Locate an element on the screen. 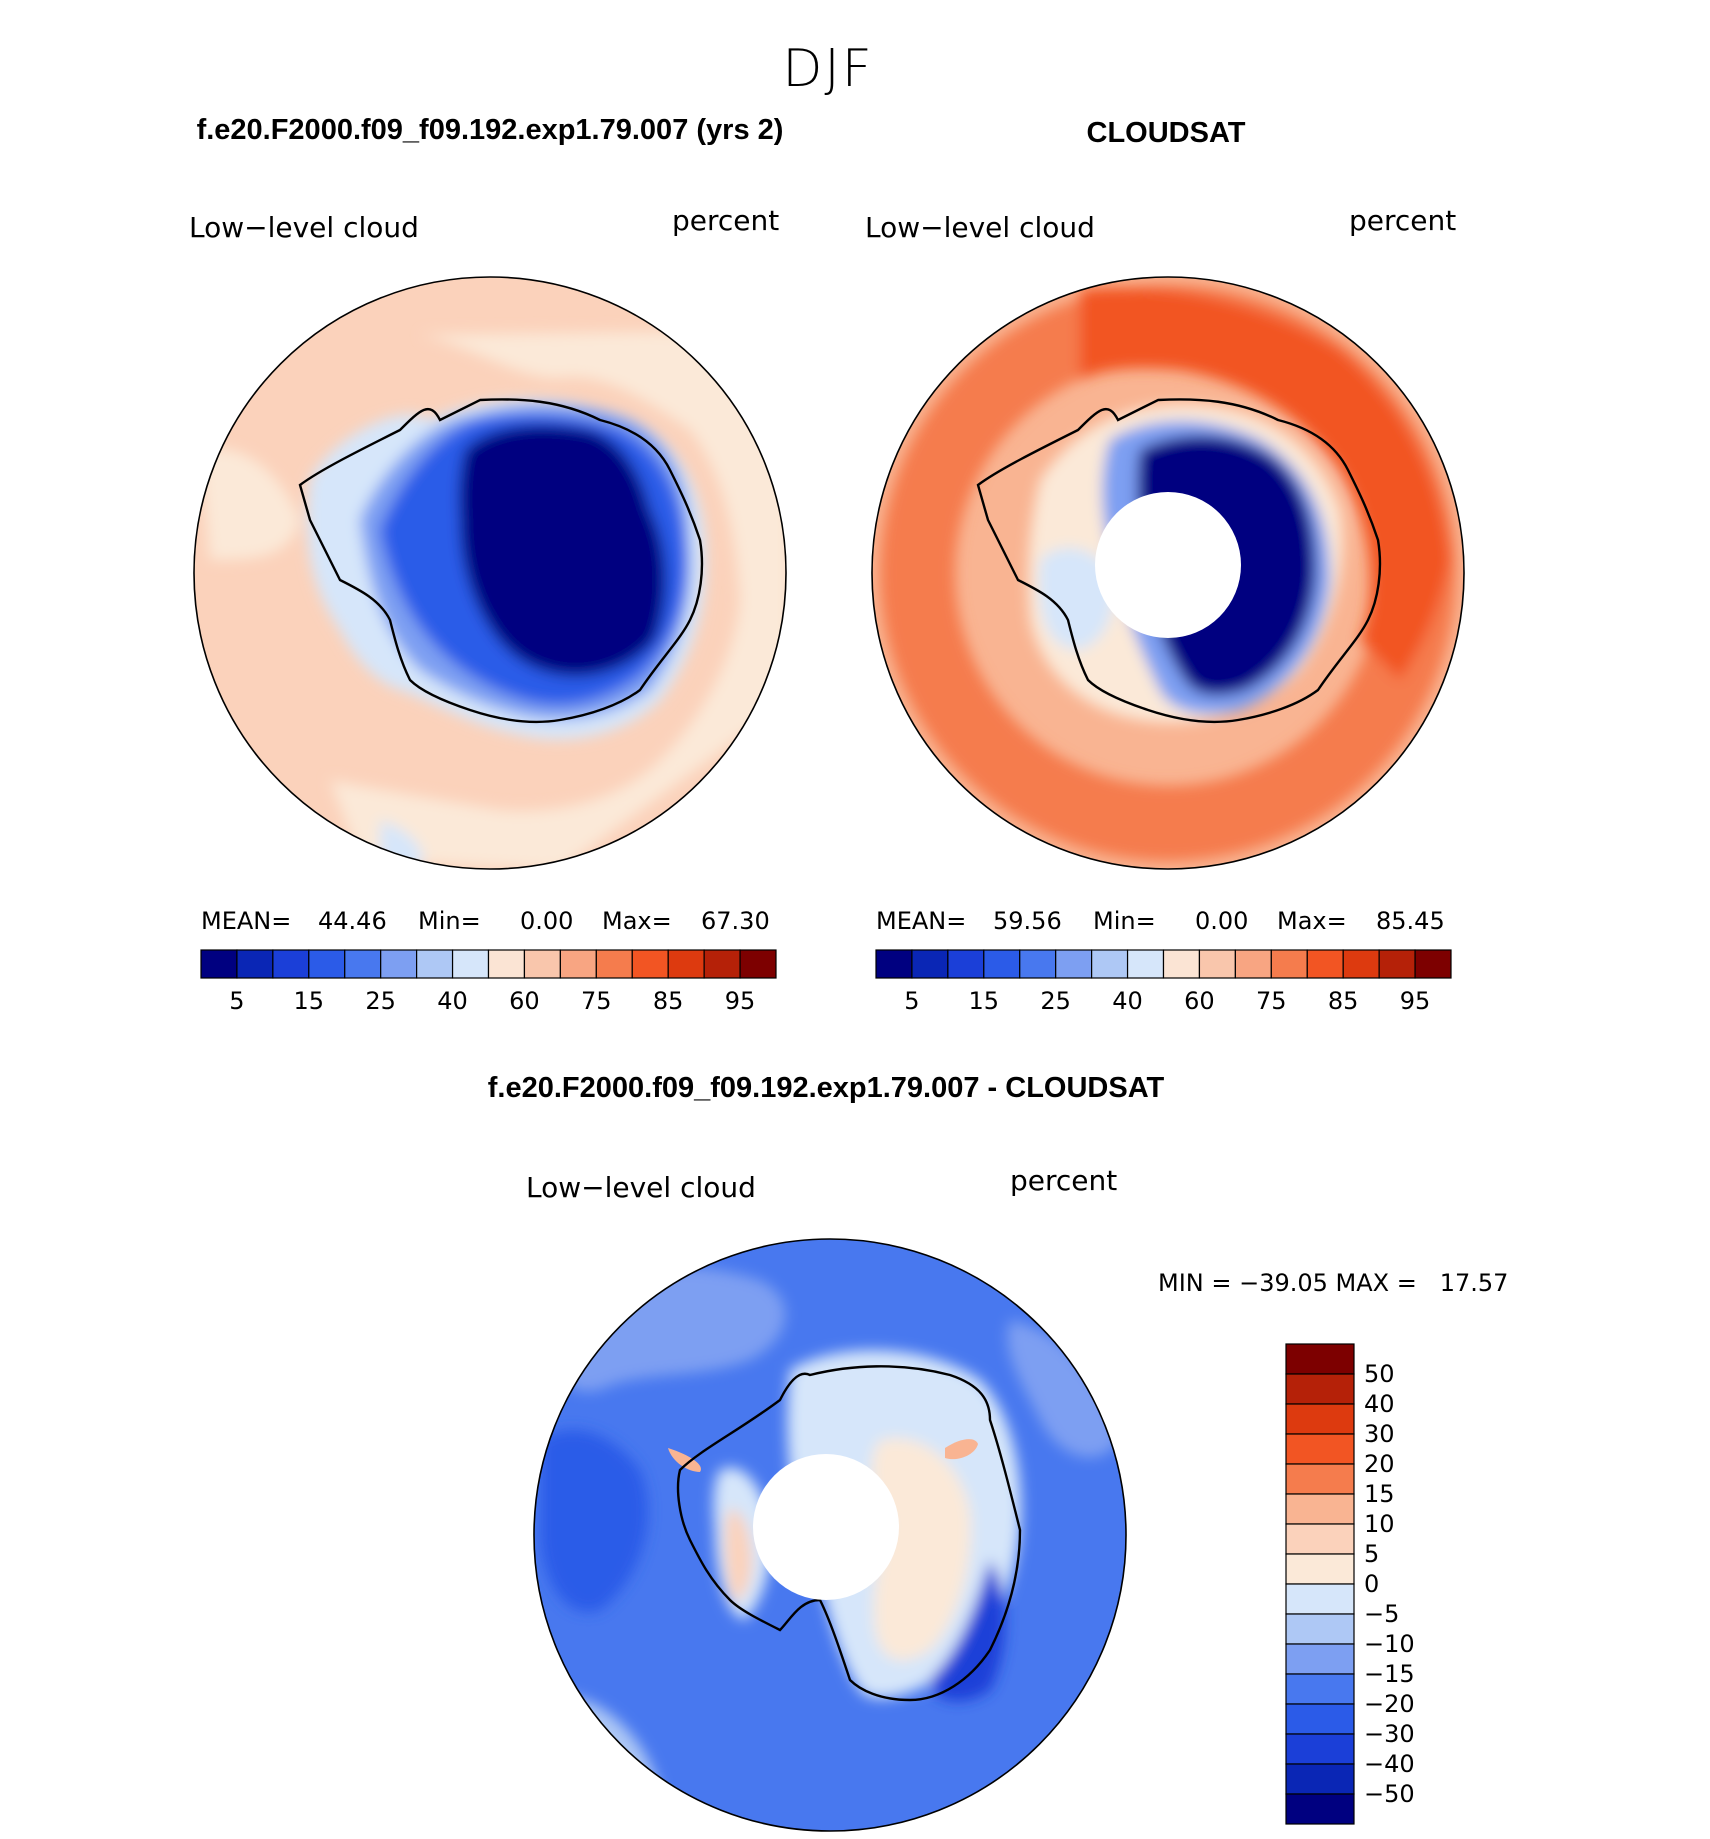 The image size is (1710, 1839). panel1-max-label: Max= is located at coordinates (637, 921).